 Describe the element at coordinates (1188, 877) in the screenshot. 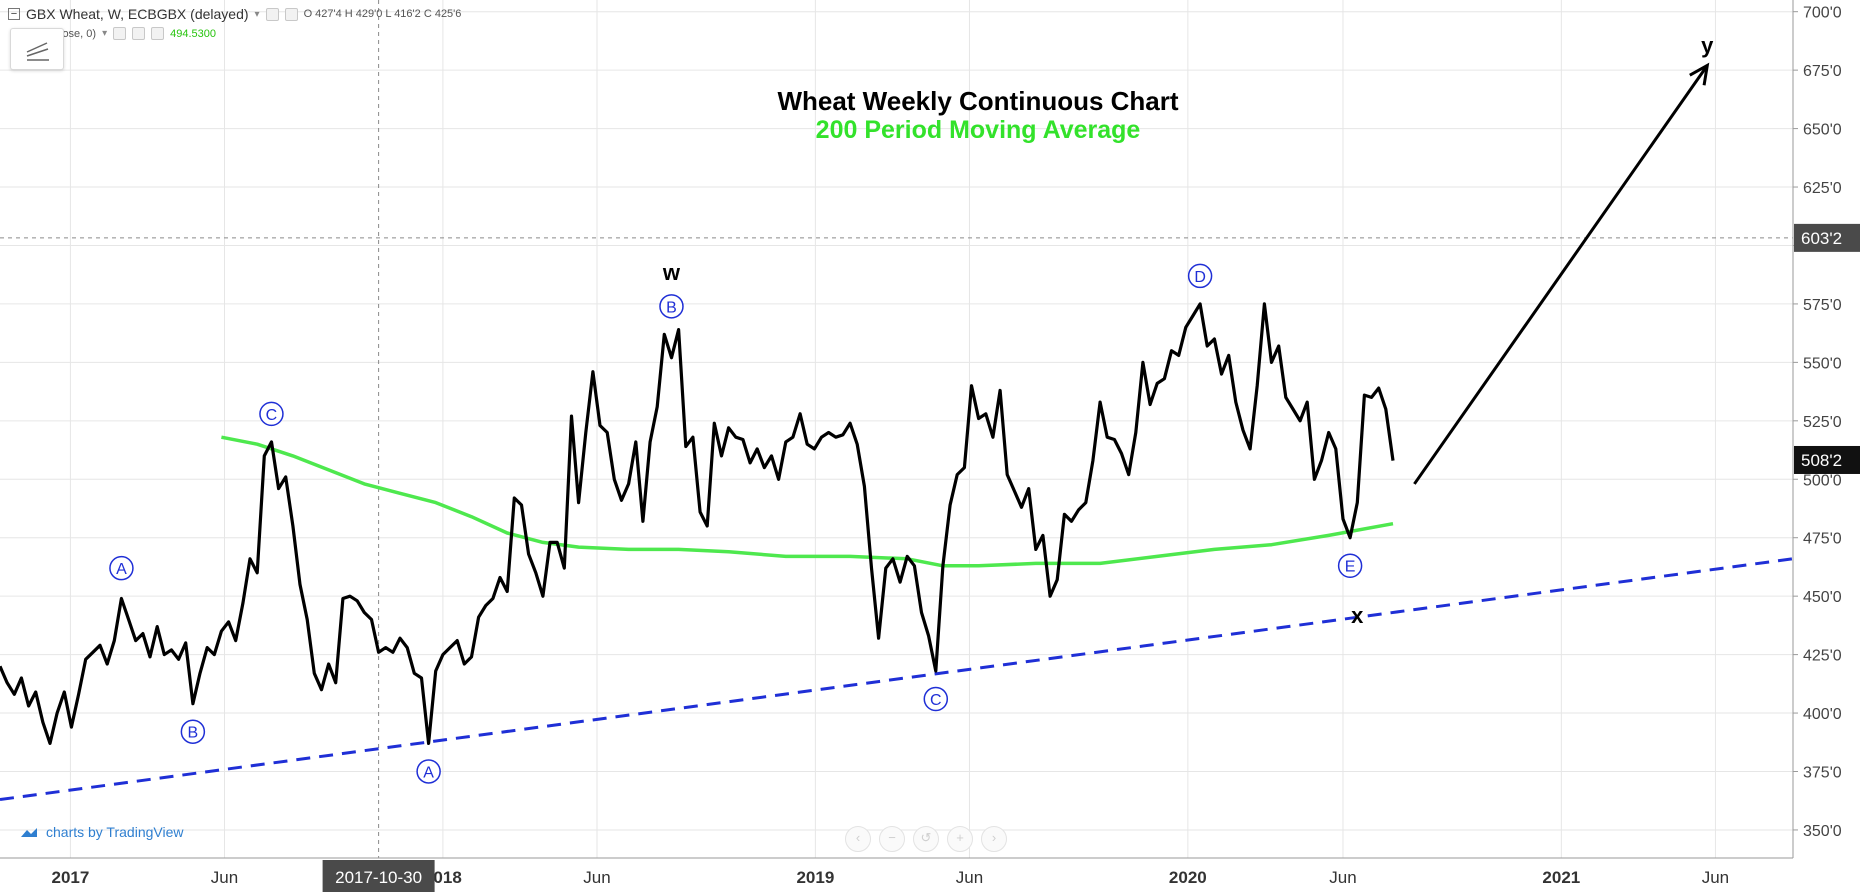

I see `time-tick-label: 2020` at that location.